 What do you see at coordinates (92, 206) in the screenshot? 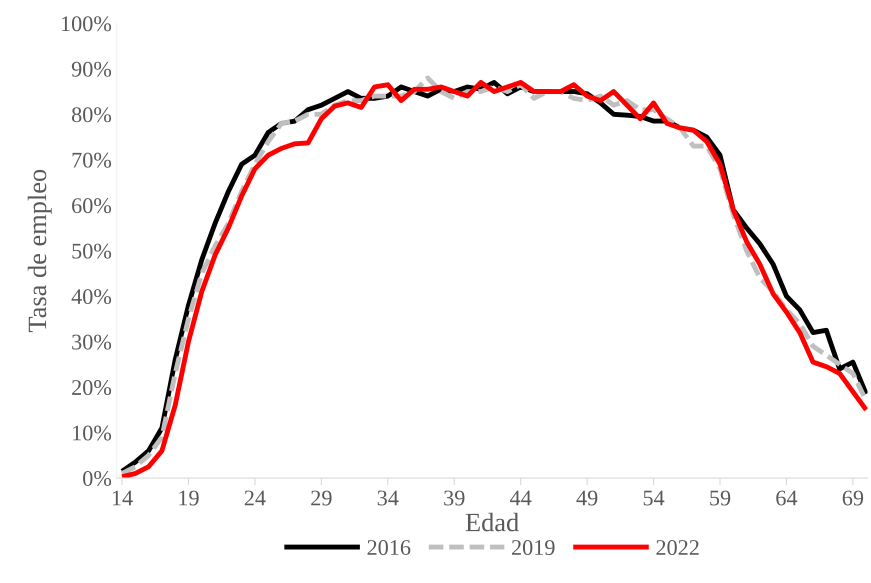
I see `y-tick-label: 60%` at bounding box center [92, 206].